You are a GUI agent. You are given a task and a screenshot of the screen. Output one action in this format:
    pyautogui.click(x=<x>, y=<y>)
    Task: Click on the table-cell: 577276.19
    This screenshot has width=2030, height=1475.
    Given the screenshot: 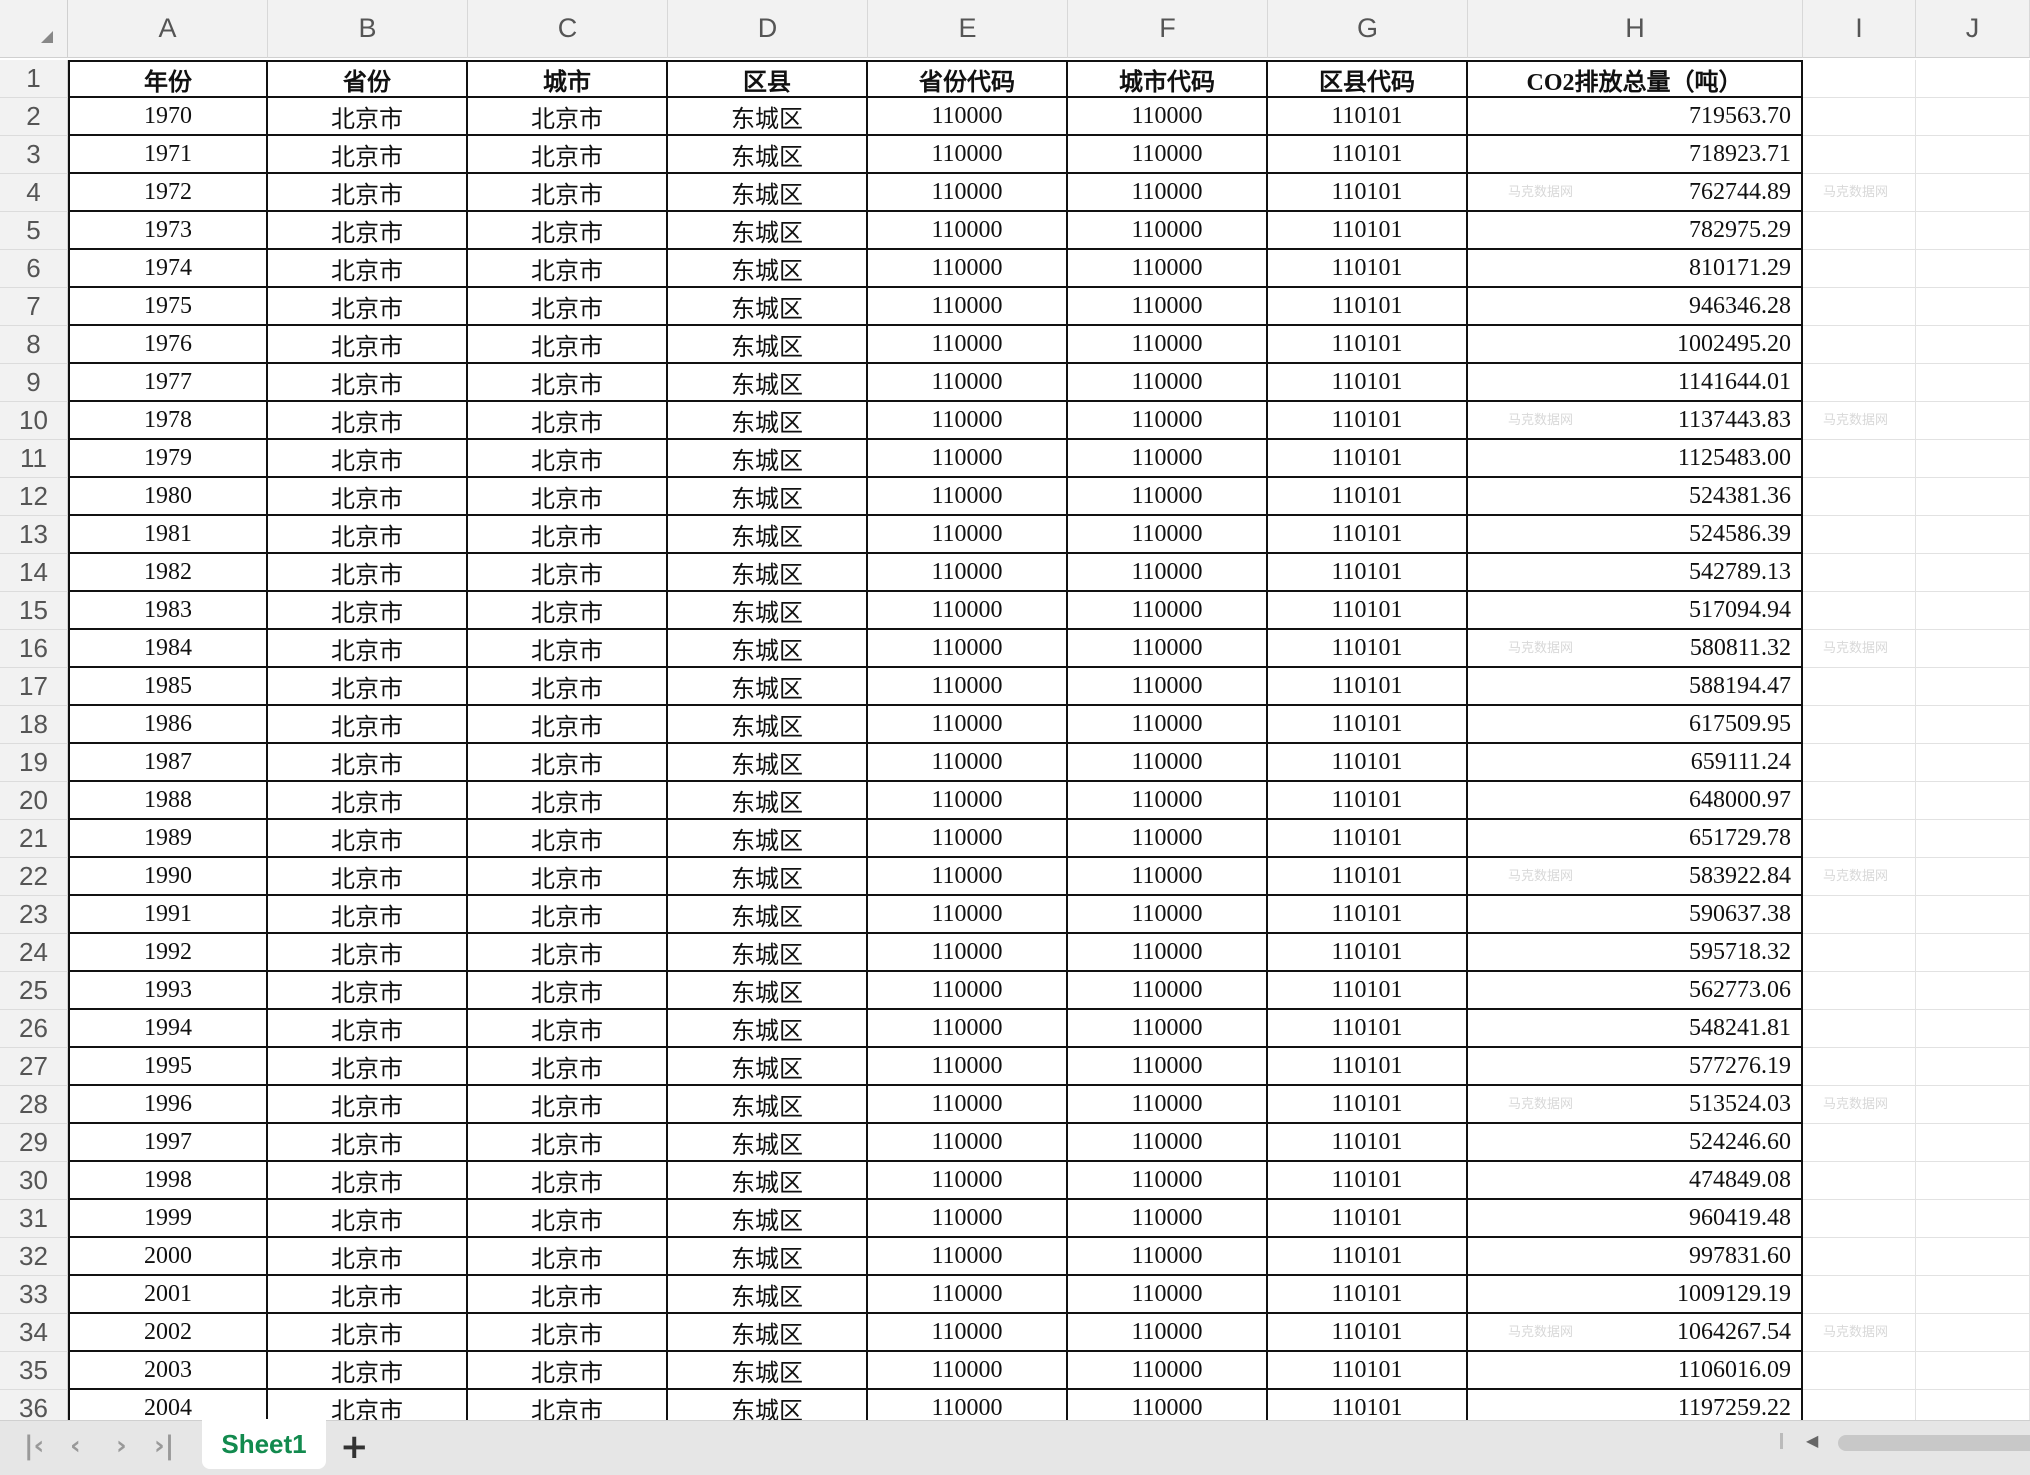 What is the action you would take?
    pyautogui.click(x=1635, y=1067)
    